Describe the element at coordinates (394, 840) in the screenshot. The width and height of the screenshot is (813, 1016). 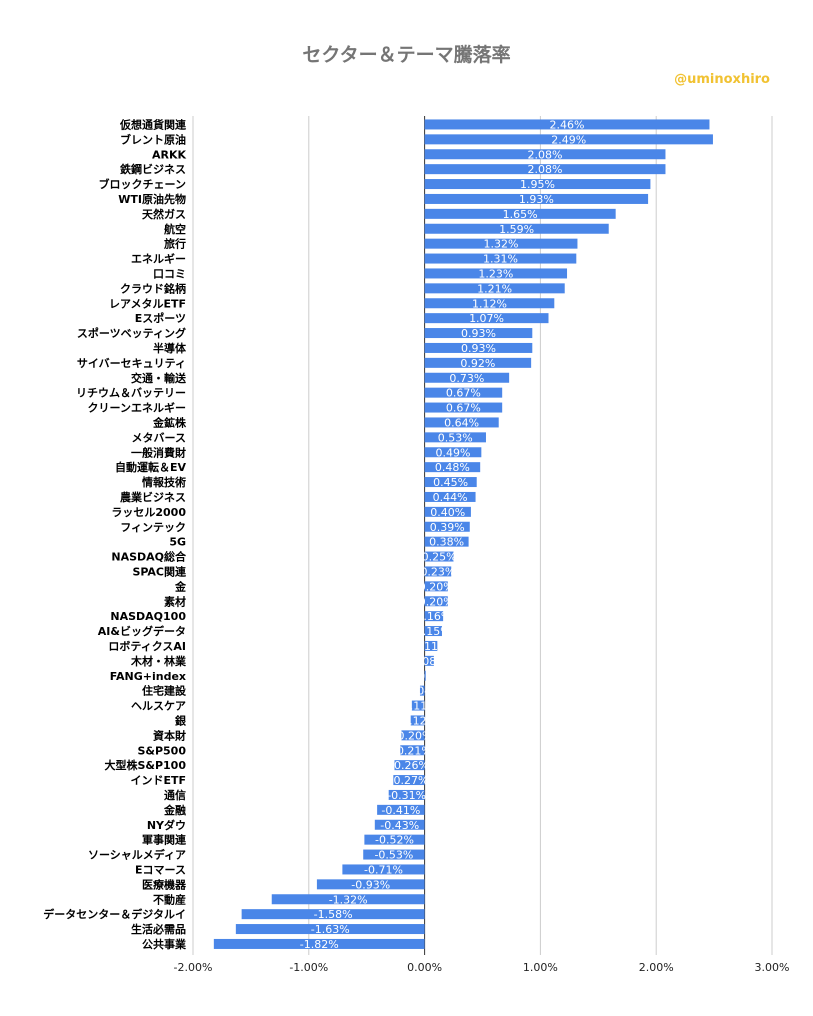
I see `data-label: -0.52%` at that location.